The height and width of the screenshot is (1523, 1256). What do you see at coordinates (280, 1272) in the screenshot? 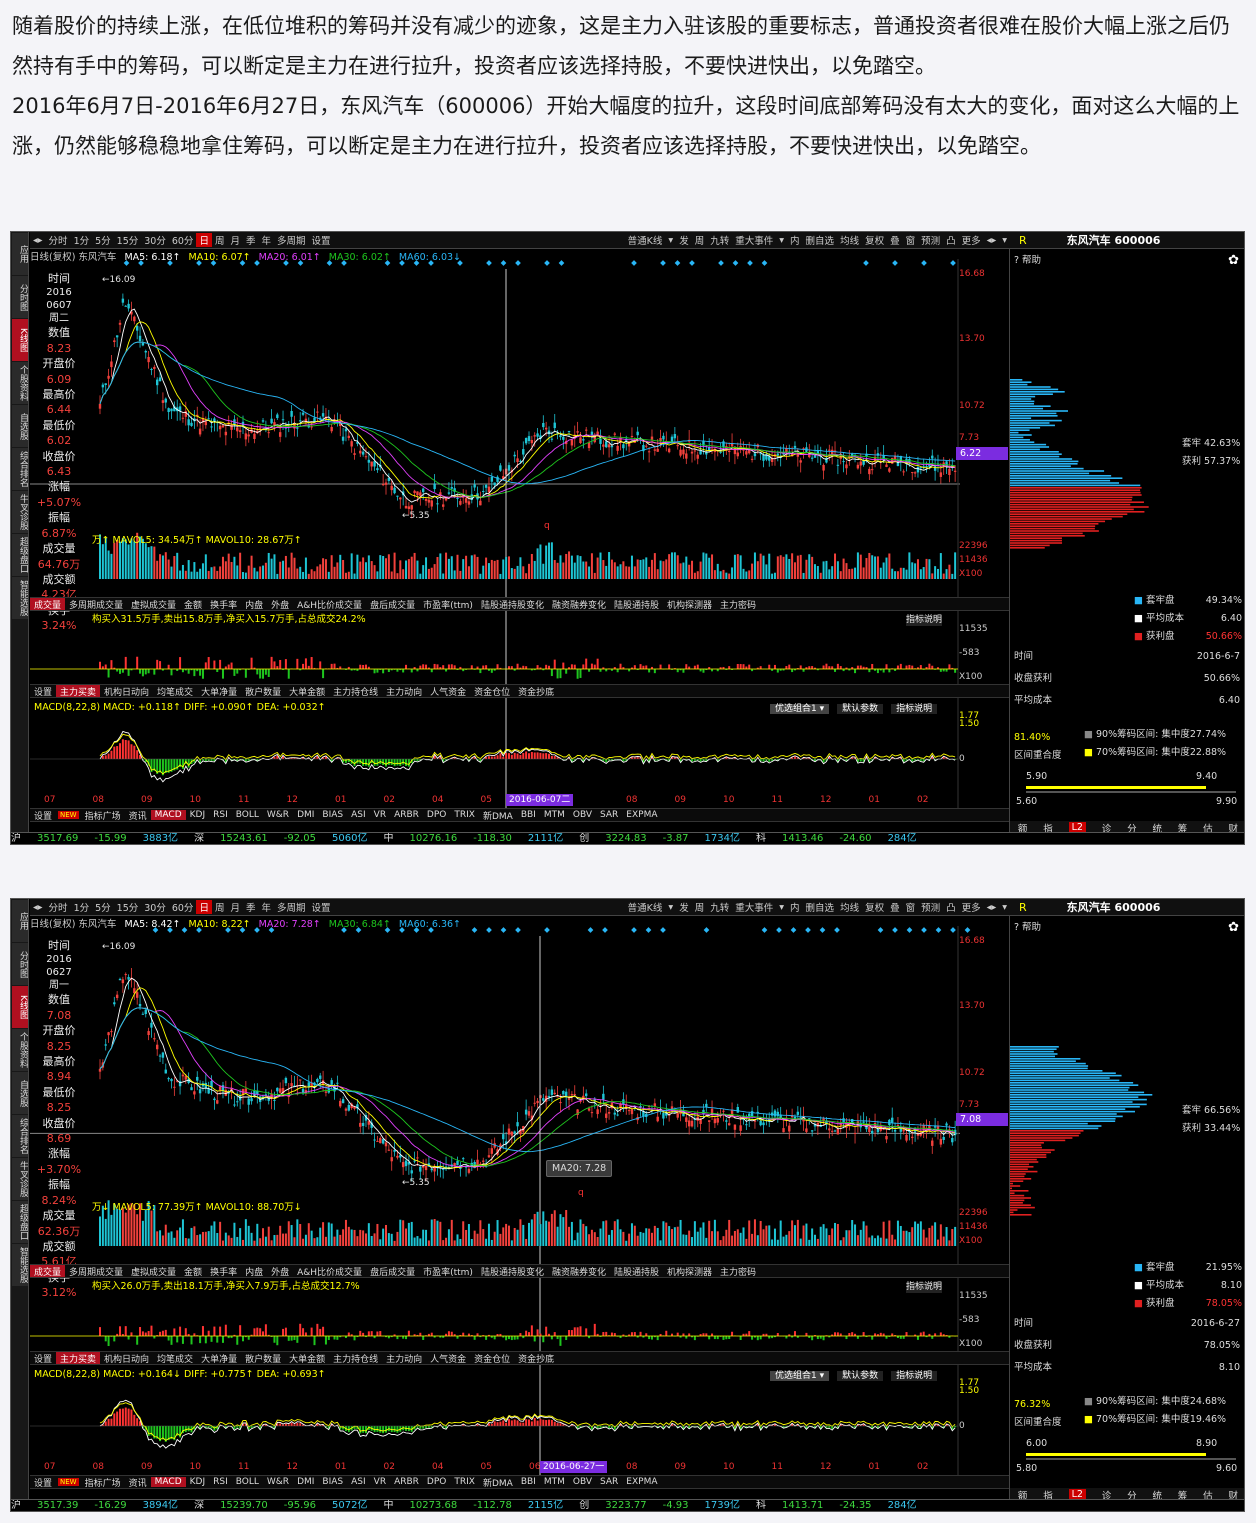
I see `vol-tab-6: 外盘` at bounding box center [280, 1272].